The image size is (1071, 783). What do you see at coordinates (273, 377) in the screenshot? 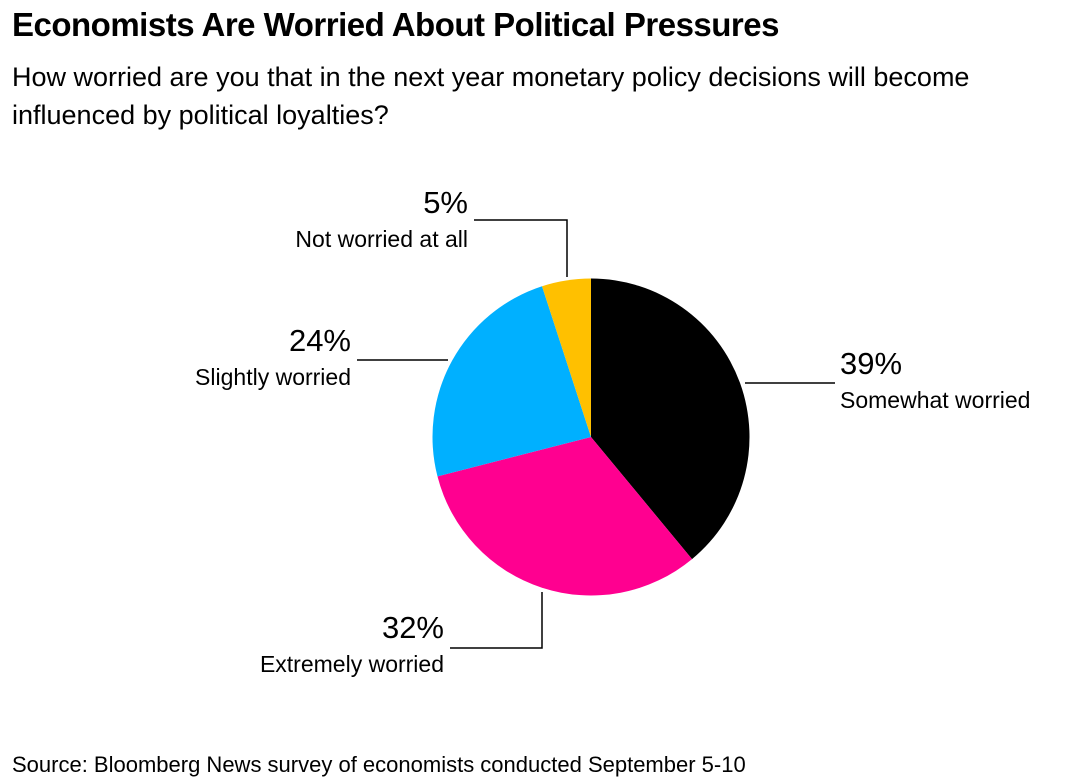
I see `category-label: Slightly worried` at bounding box center [273, 377].